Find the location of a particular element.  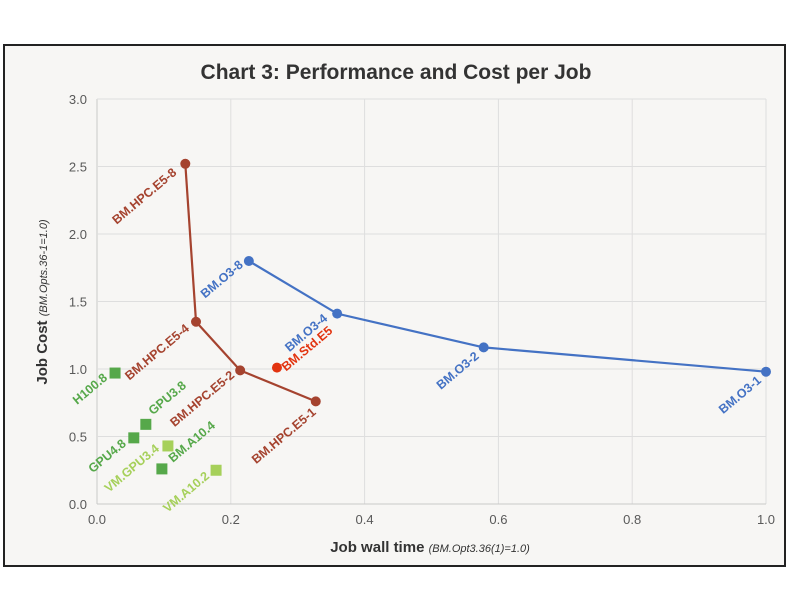

data-label: BM.HPC.E5-2 is located at coordinates (202, 399).